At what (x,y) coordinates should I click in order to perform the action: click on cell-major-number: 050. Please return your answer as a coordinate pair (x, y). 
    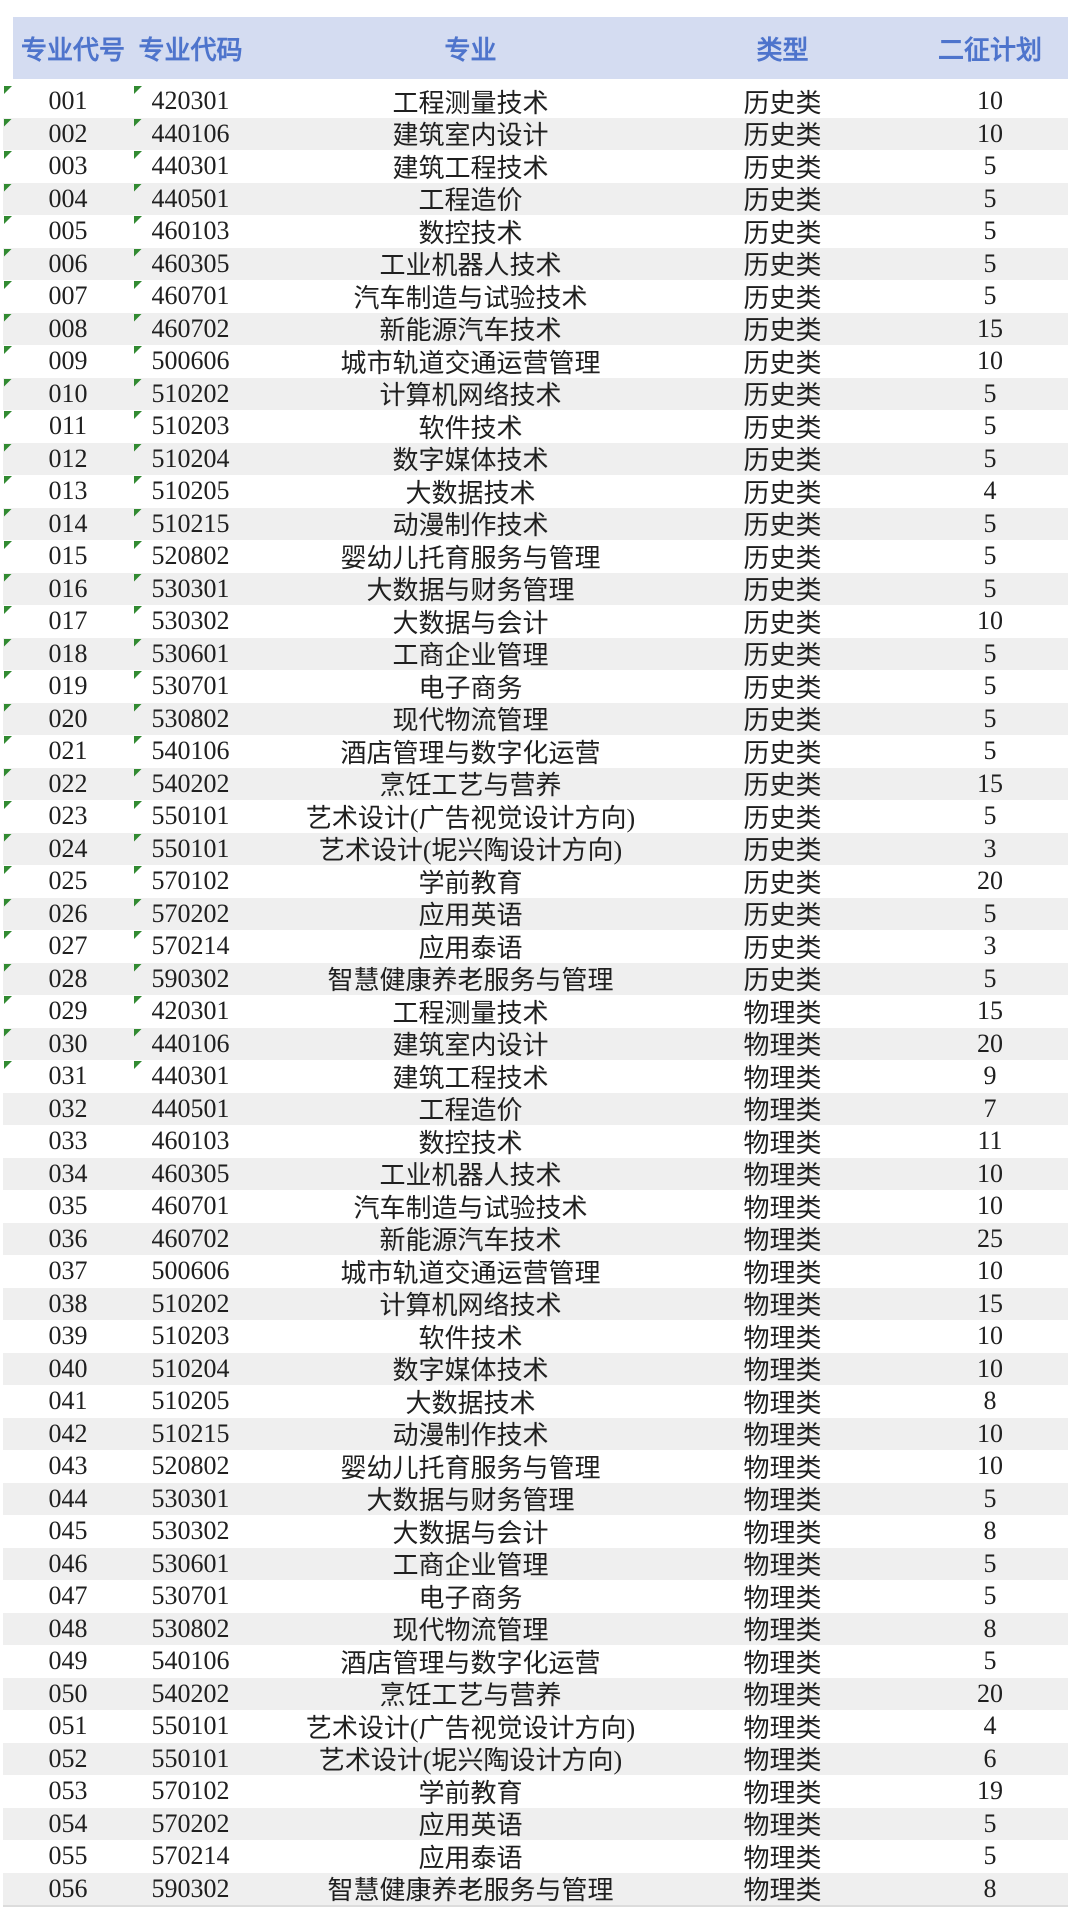
    Looking at the image, I should click on (68, 1693).